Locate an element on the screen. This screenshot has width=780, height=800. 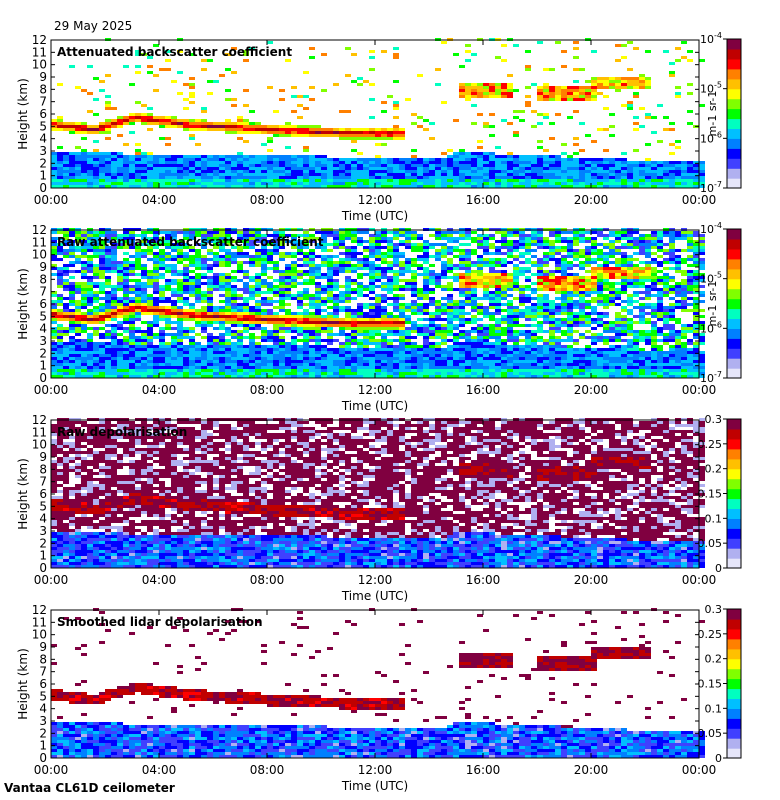
panel-title: Raw attenuated backscatter coefficient is located at coordinates (190, 242).